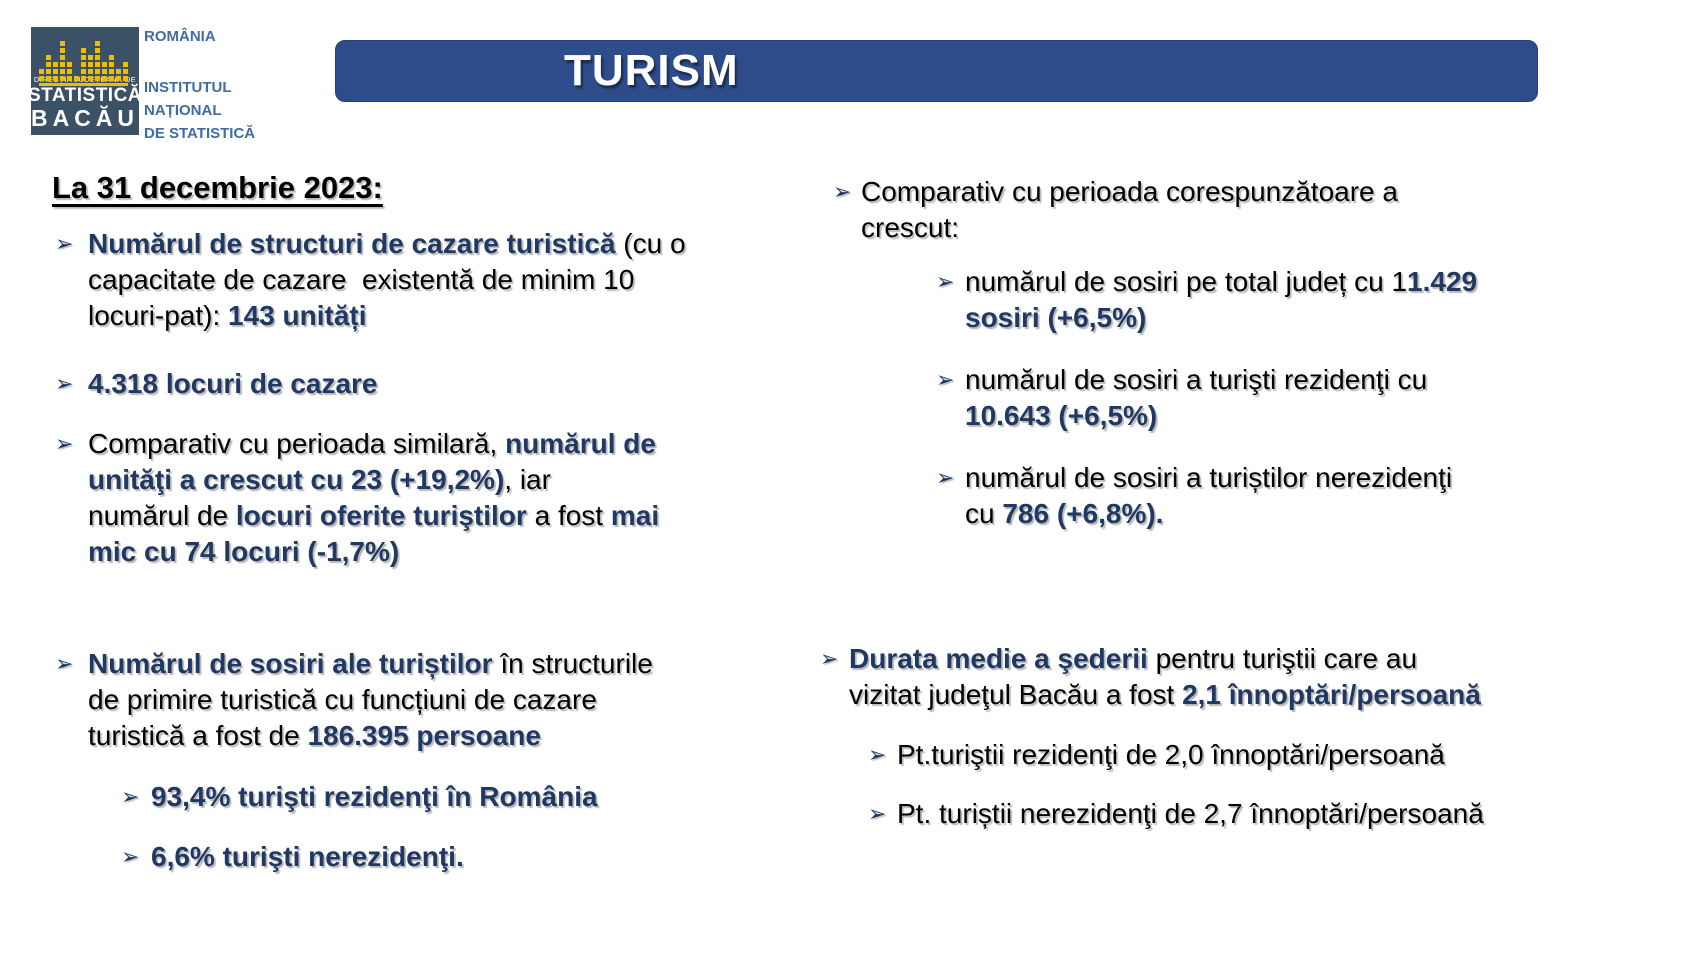  I want to click on bullet-text: 93,4% turişti rezidenţi în România, so click(374, 796).